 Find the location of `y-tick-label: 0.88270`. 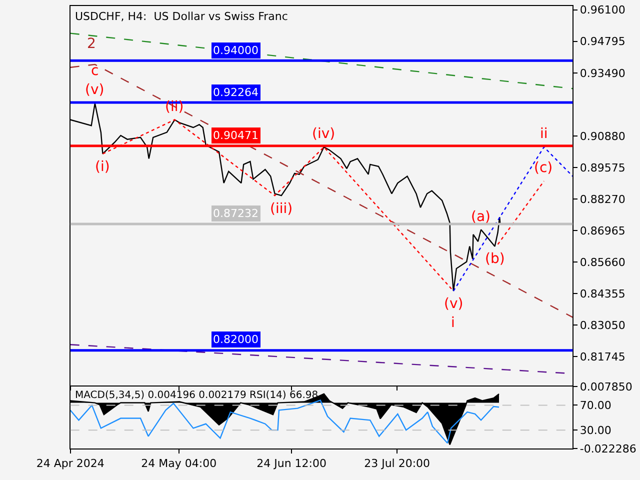

y-tick-label: 0.88270 is located at coordinates (603, 199).